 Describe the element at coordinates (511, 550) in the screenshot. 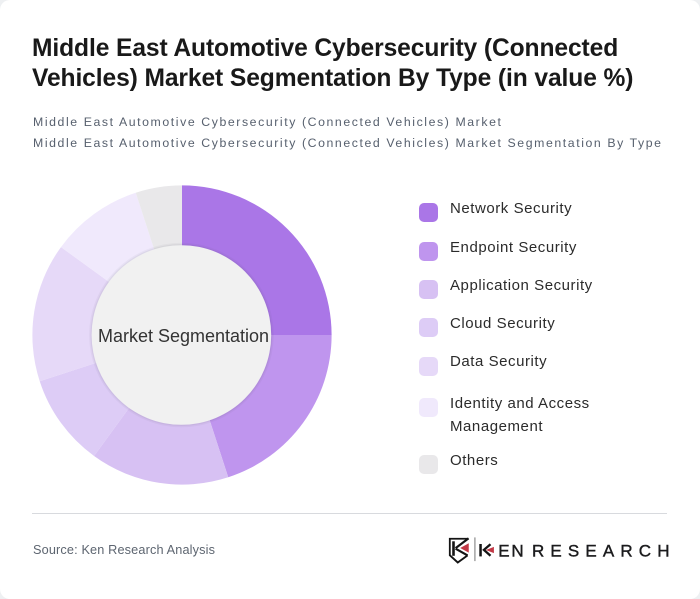

I see `svg-text: EN` at that location.